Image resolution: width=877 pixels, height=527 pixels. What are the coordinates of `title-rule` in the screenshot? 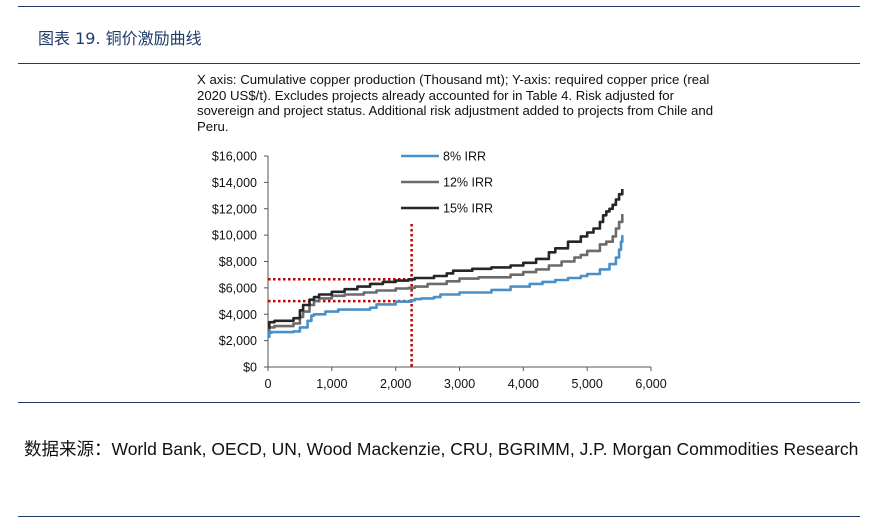 It's located at (439, 63).